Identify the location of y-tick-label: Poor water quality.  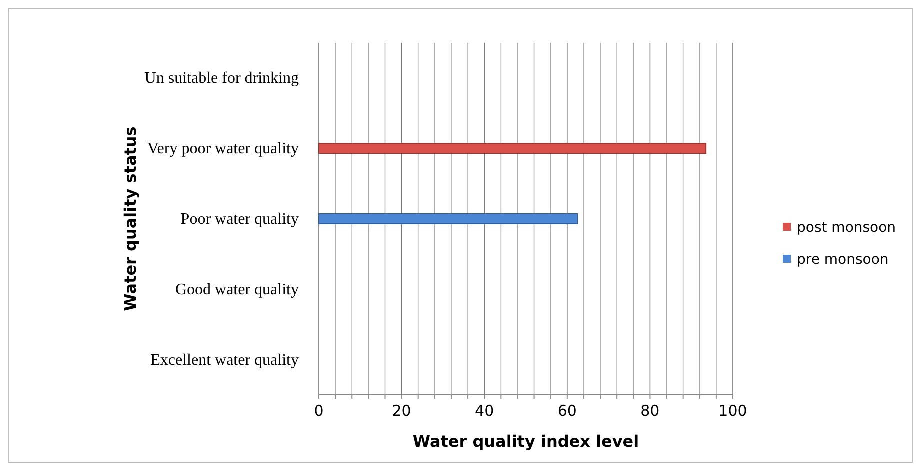
(239, 219).